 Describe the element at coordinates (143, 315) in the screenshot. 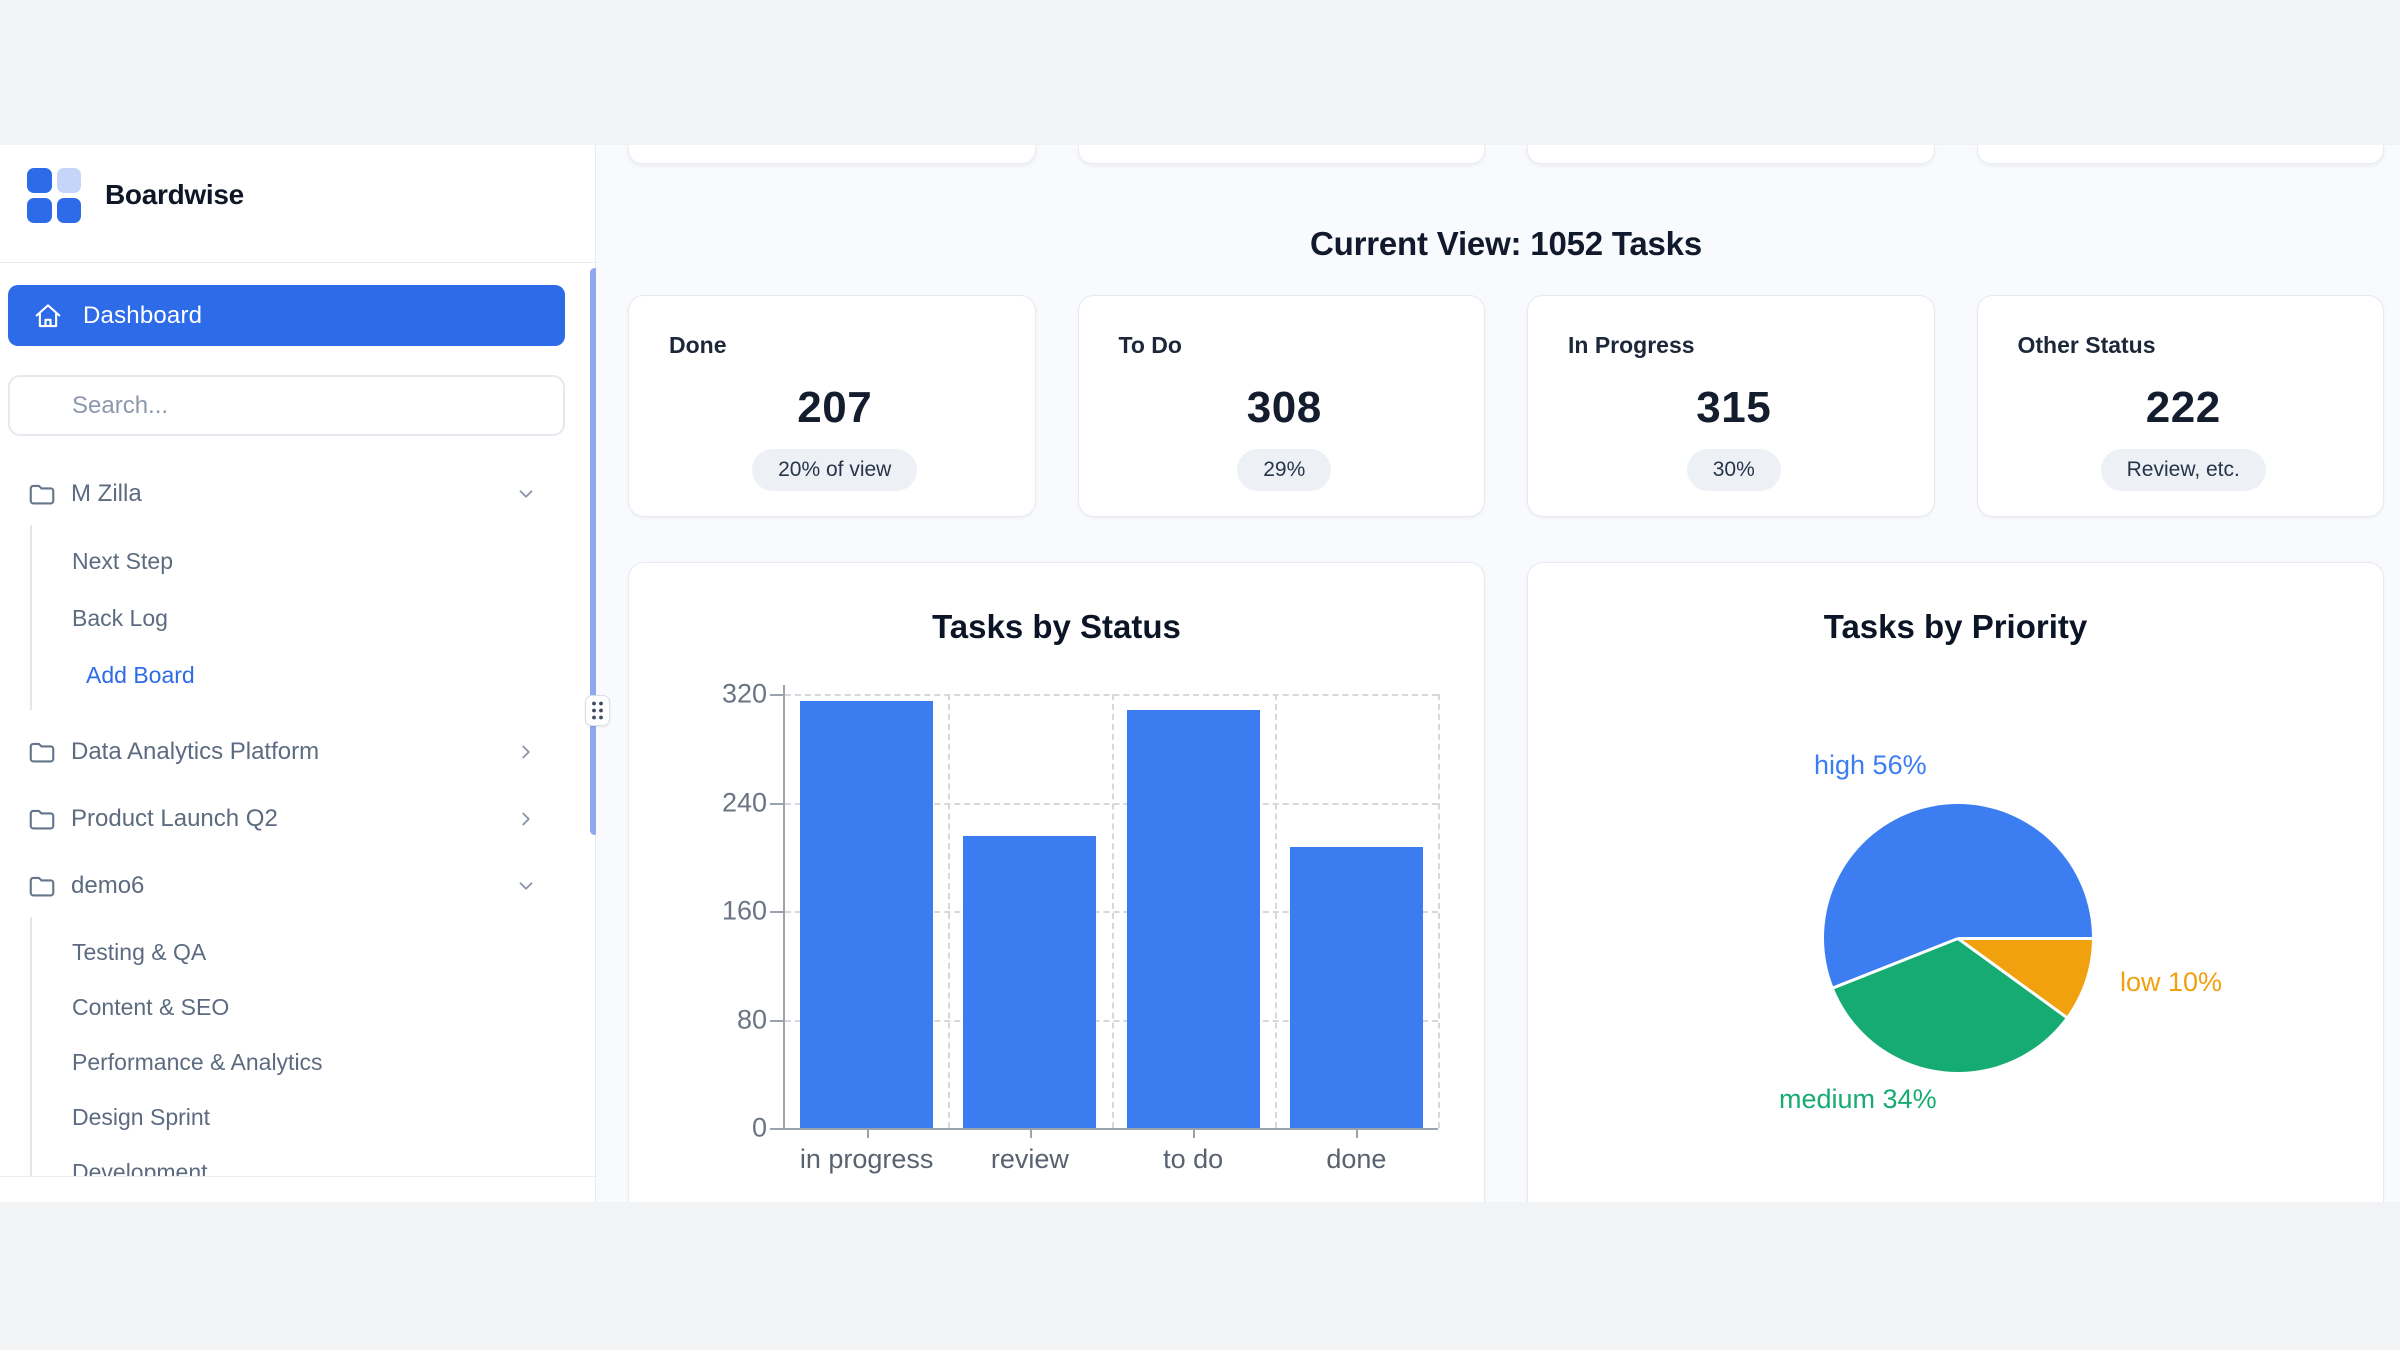

I see `dashboard-button-label: Dashboard` at that location.